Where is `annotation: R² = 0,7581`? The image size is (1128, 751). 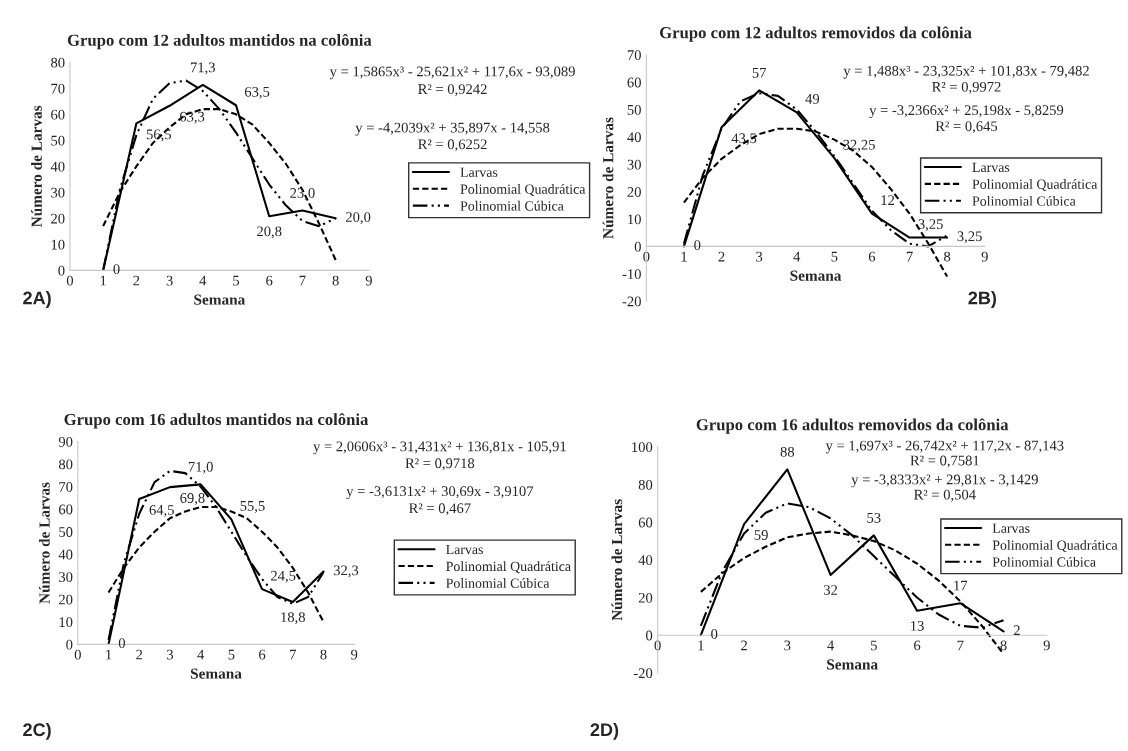
annotation: R² = 0,7581 is located at coordinates (944, 461).